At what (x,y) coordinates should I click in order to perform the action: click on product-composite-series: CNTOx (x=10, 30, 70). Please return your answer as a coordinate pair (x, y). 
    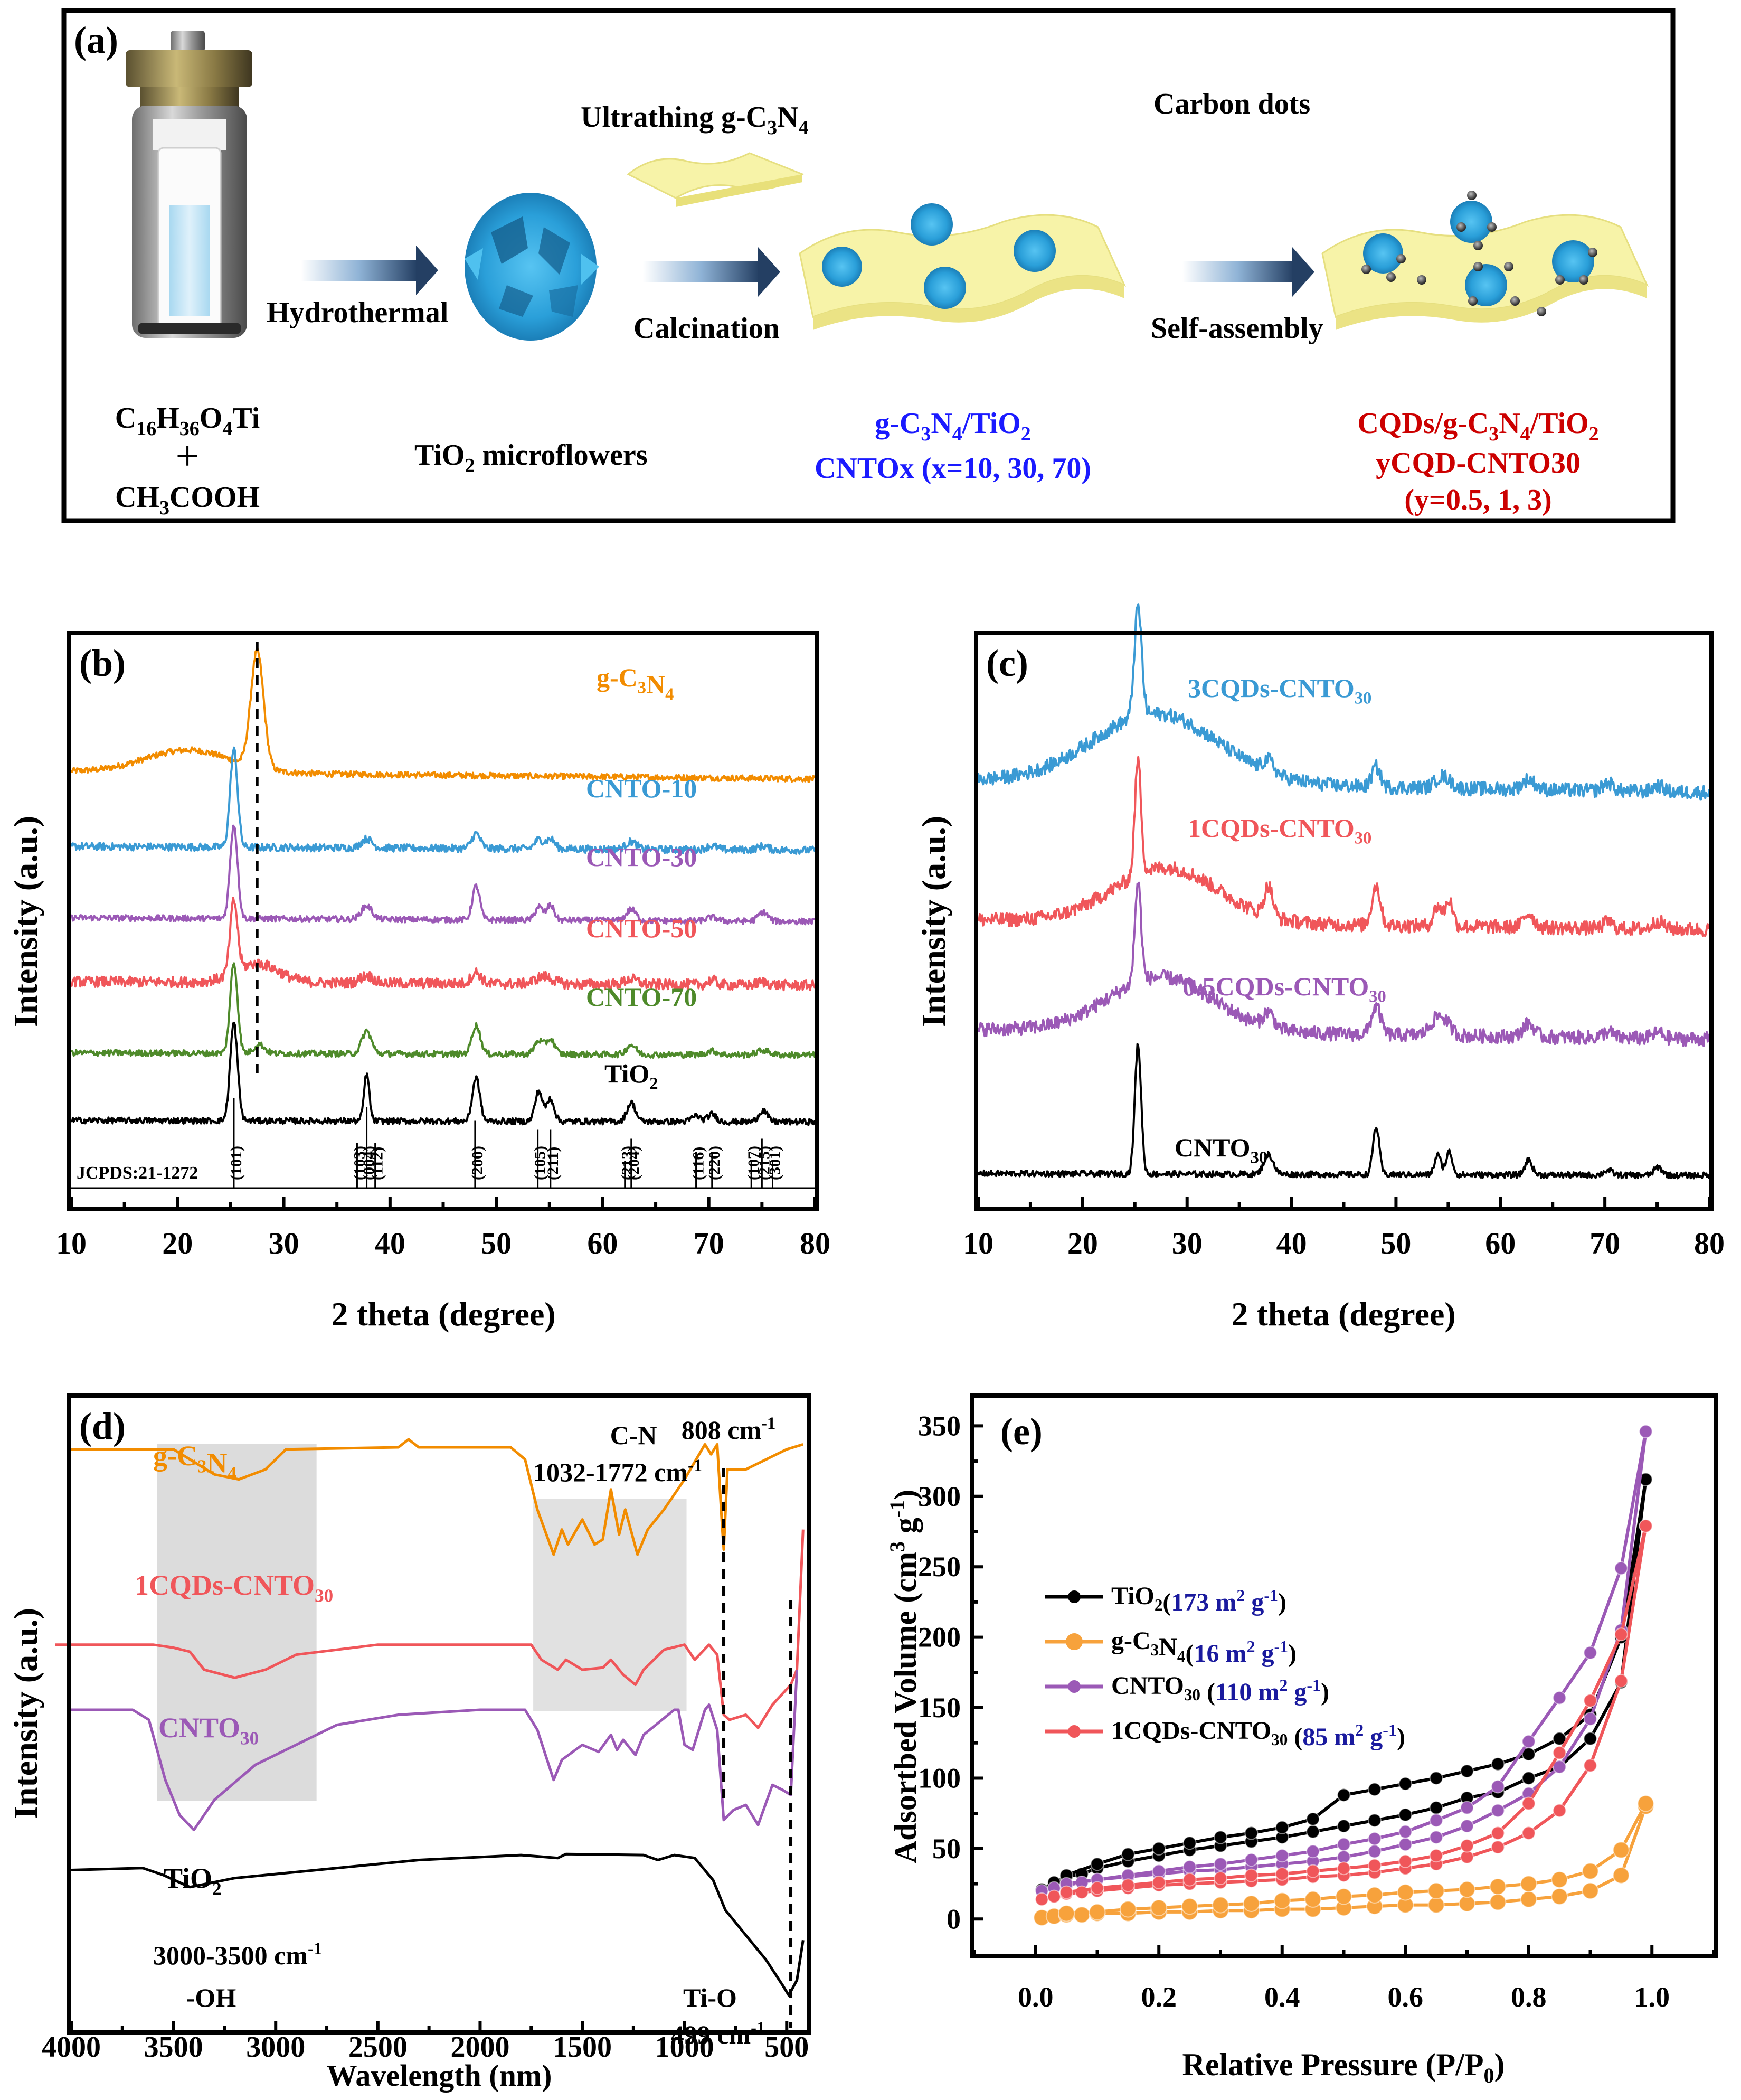
    Looking at the image, I should click on (953, 468).